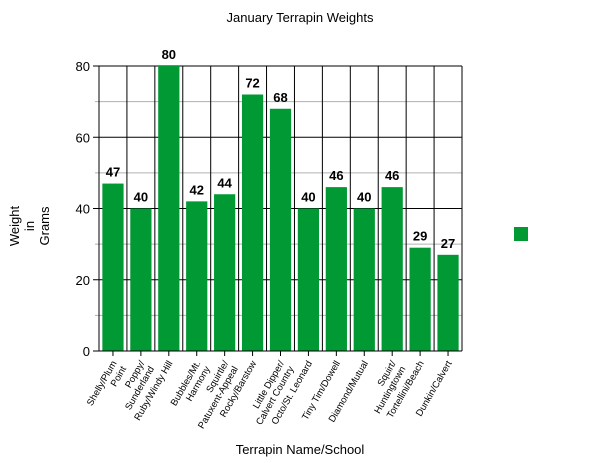  What do you see at coordinates (521, 234) in the screenshot?
I see `legend-swatch` at bounding box center [521, 234].